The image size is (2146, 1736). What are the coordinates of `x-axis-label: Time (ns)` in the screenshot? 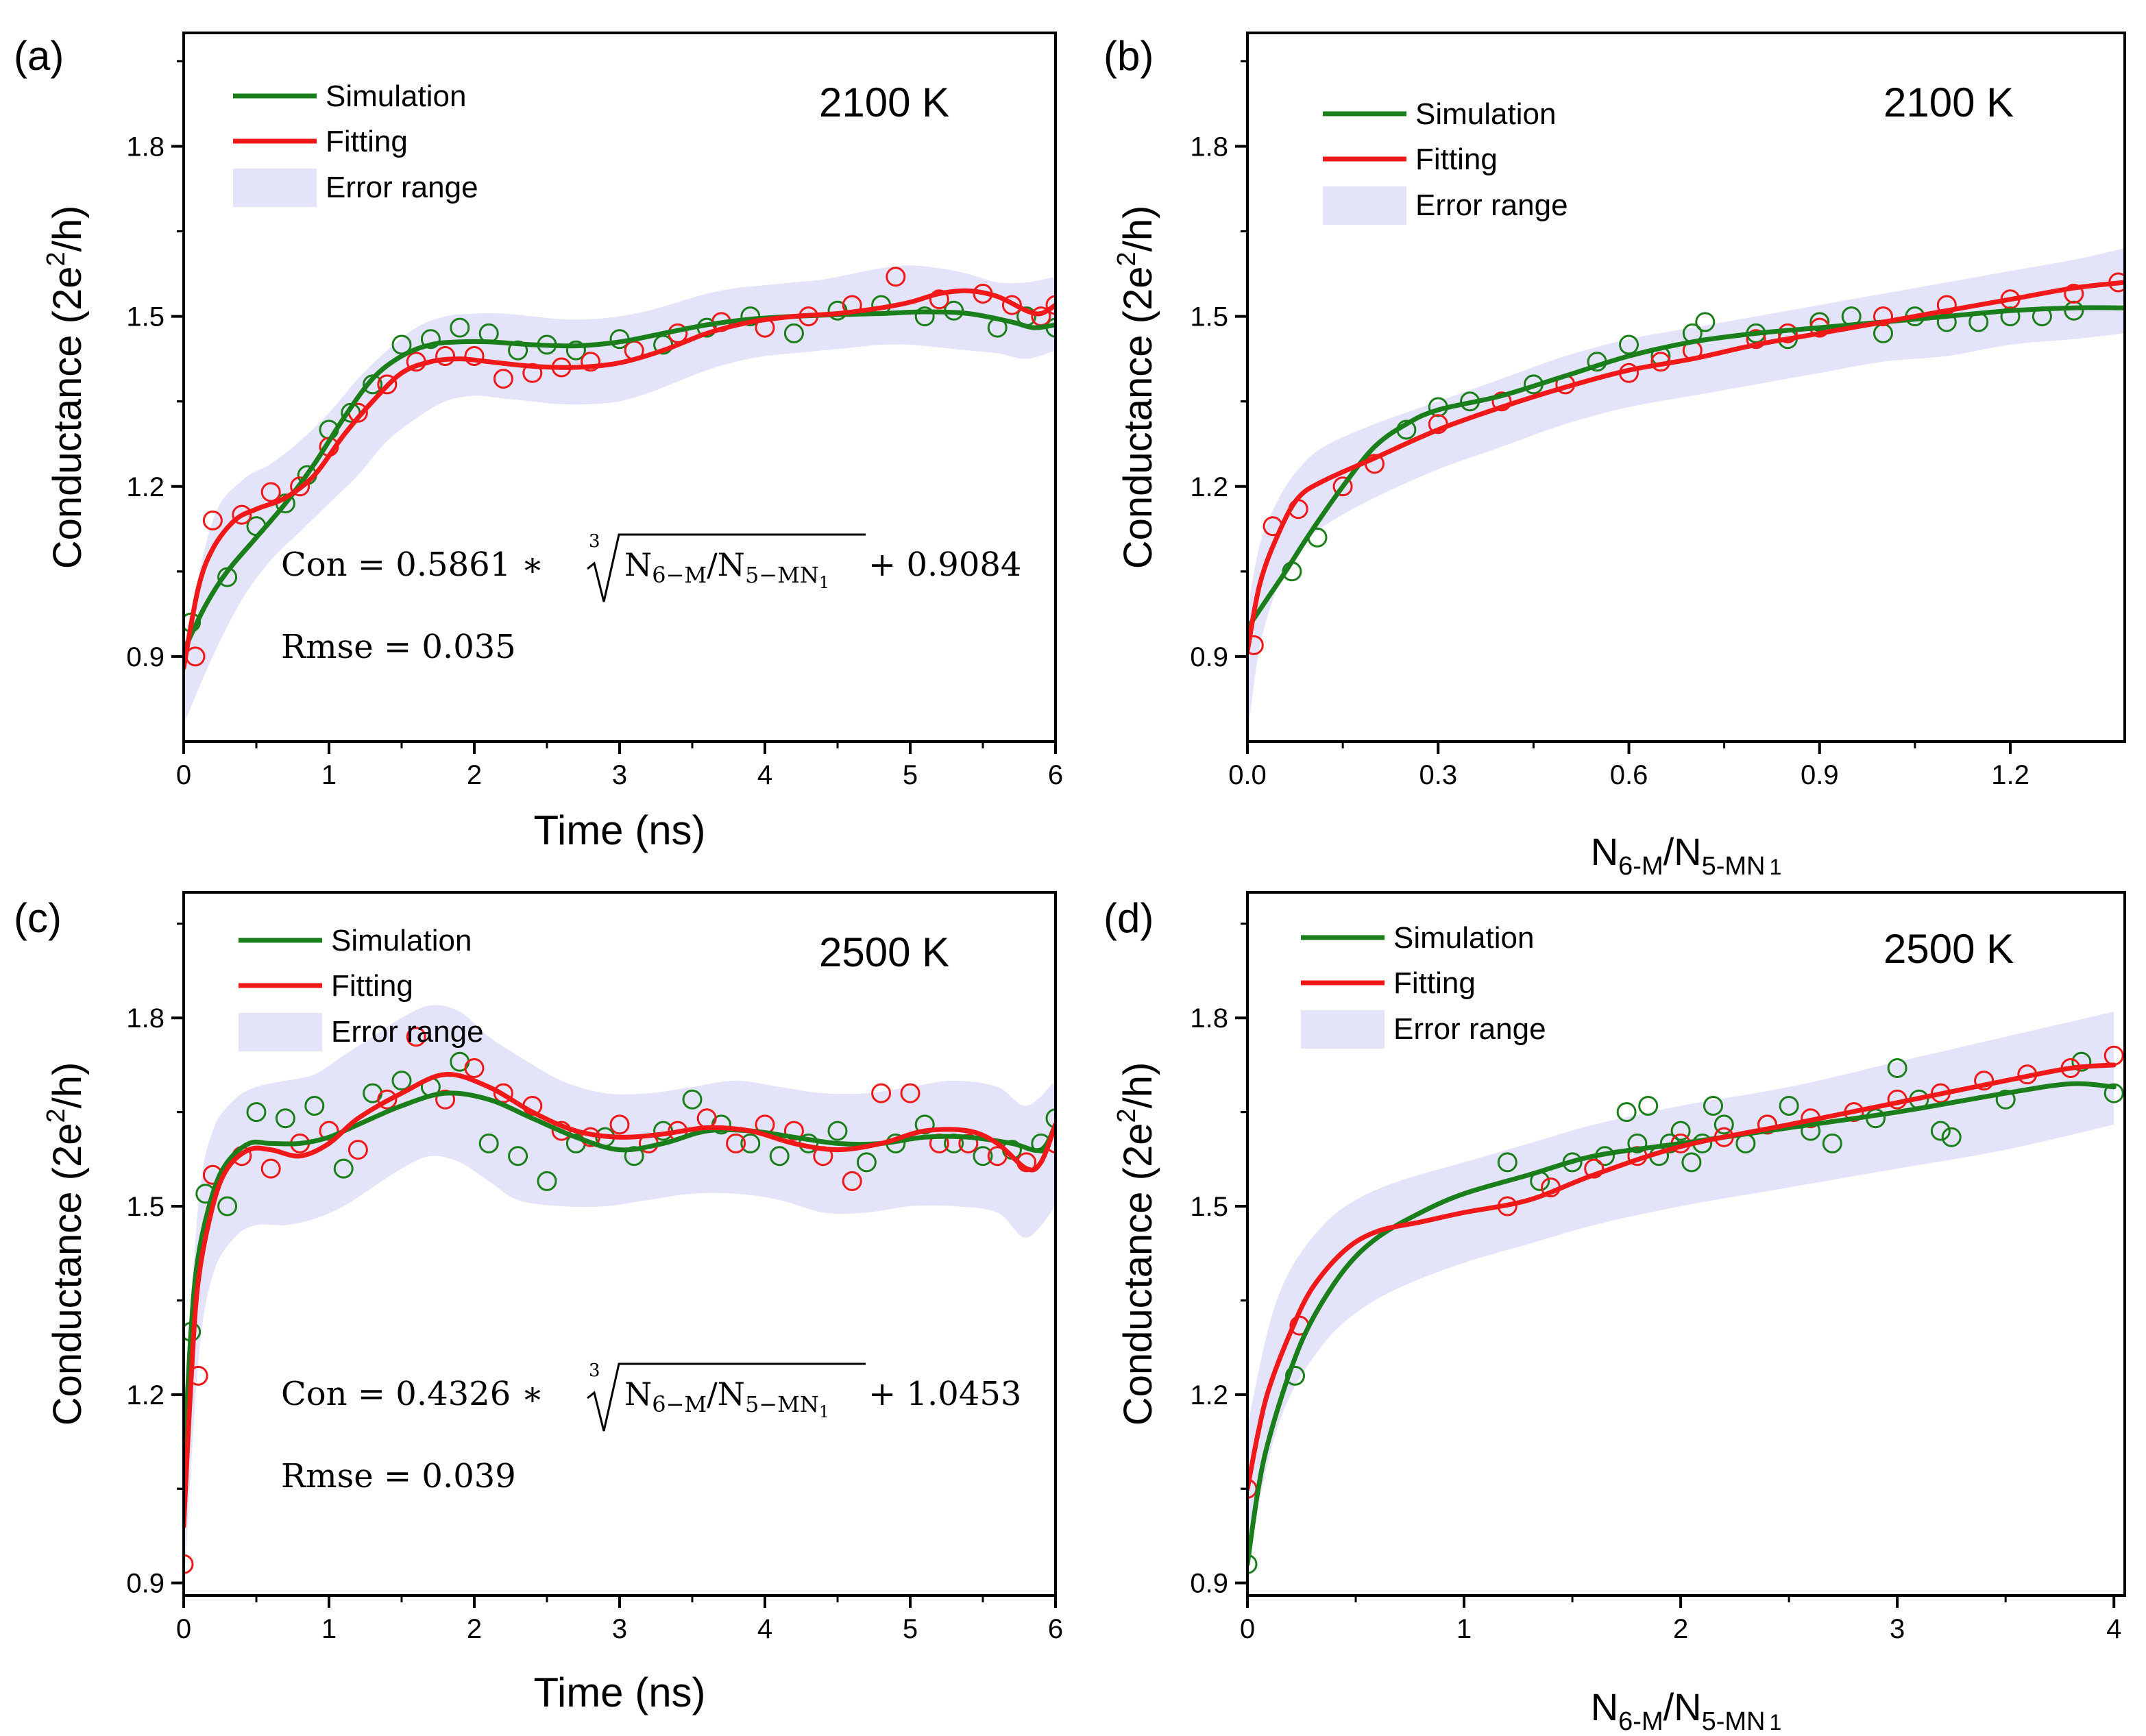 It's located at (619, 830).